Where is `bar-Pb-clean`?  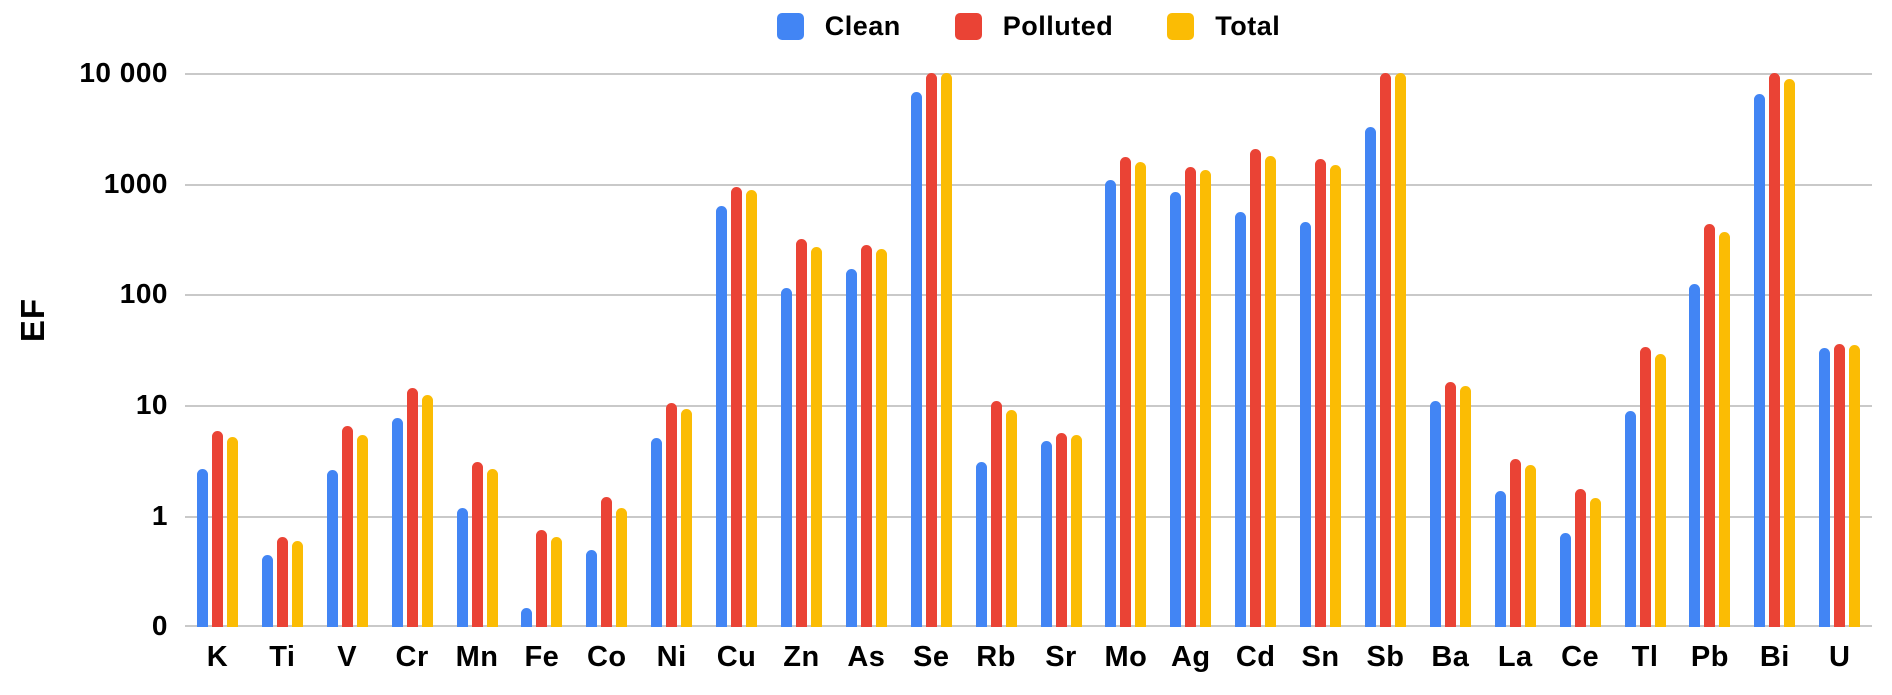 bar-Pb-clean is located at coordinates (1695, 455).